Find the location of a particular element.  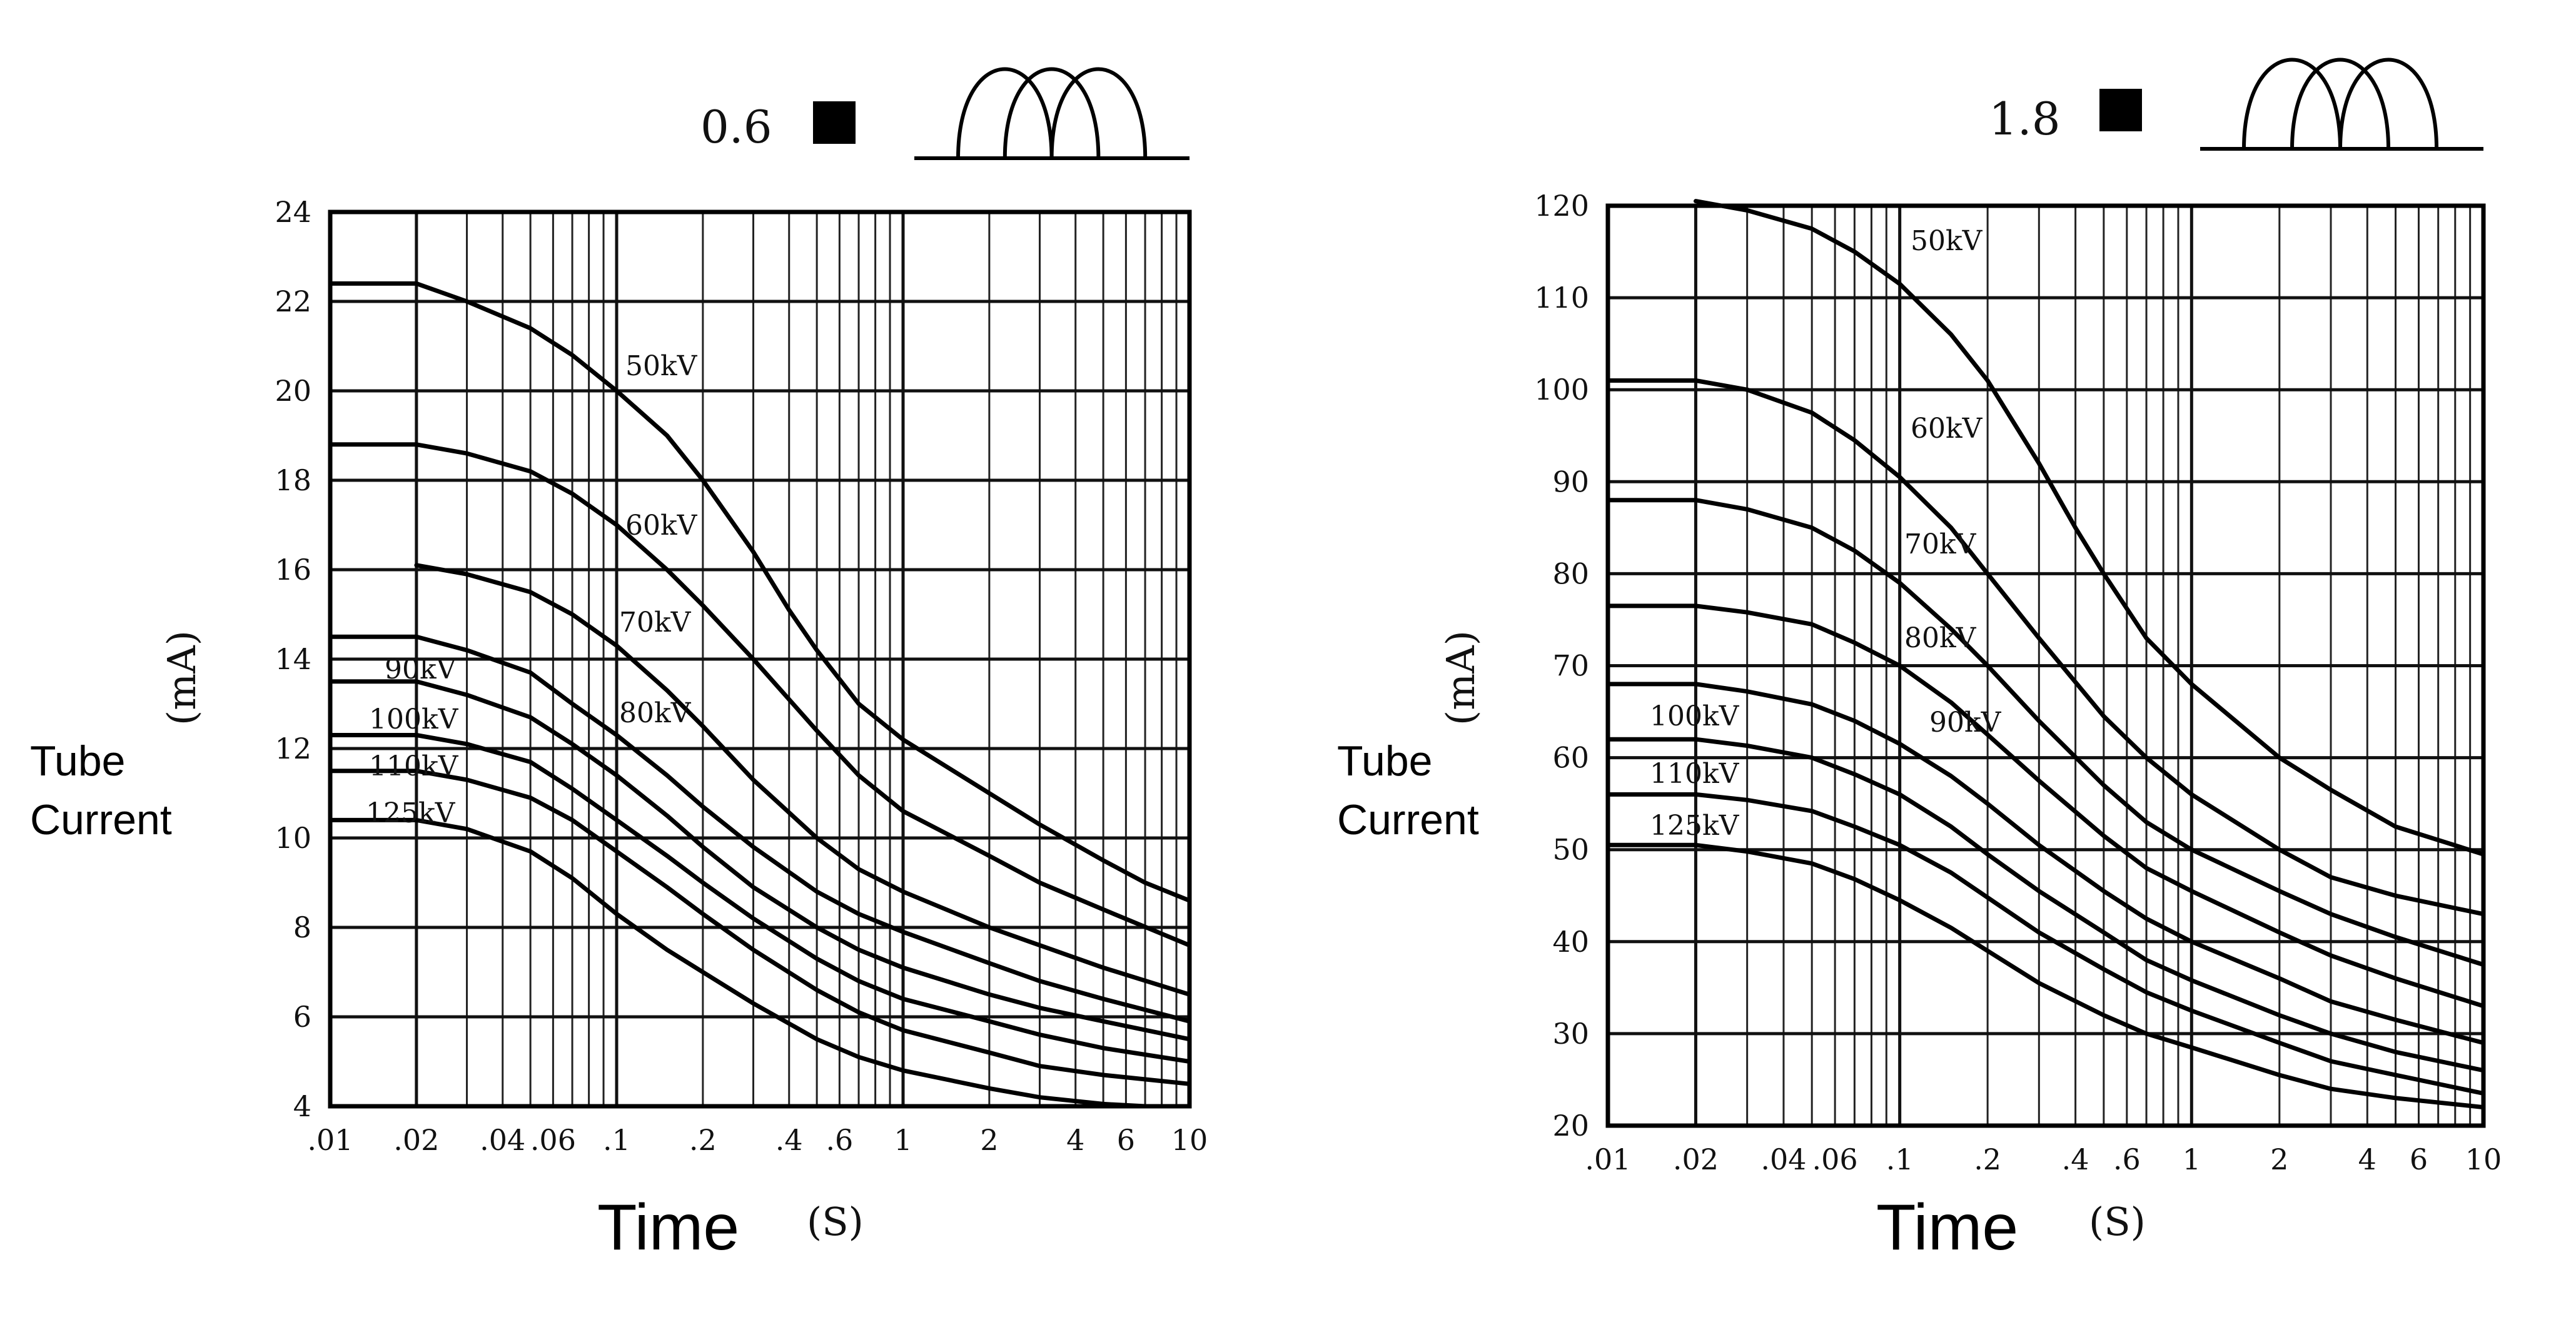

x-tick-label: .4 is located at coordinates (2075, 1159).